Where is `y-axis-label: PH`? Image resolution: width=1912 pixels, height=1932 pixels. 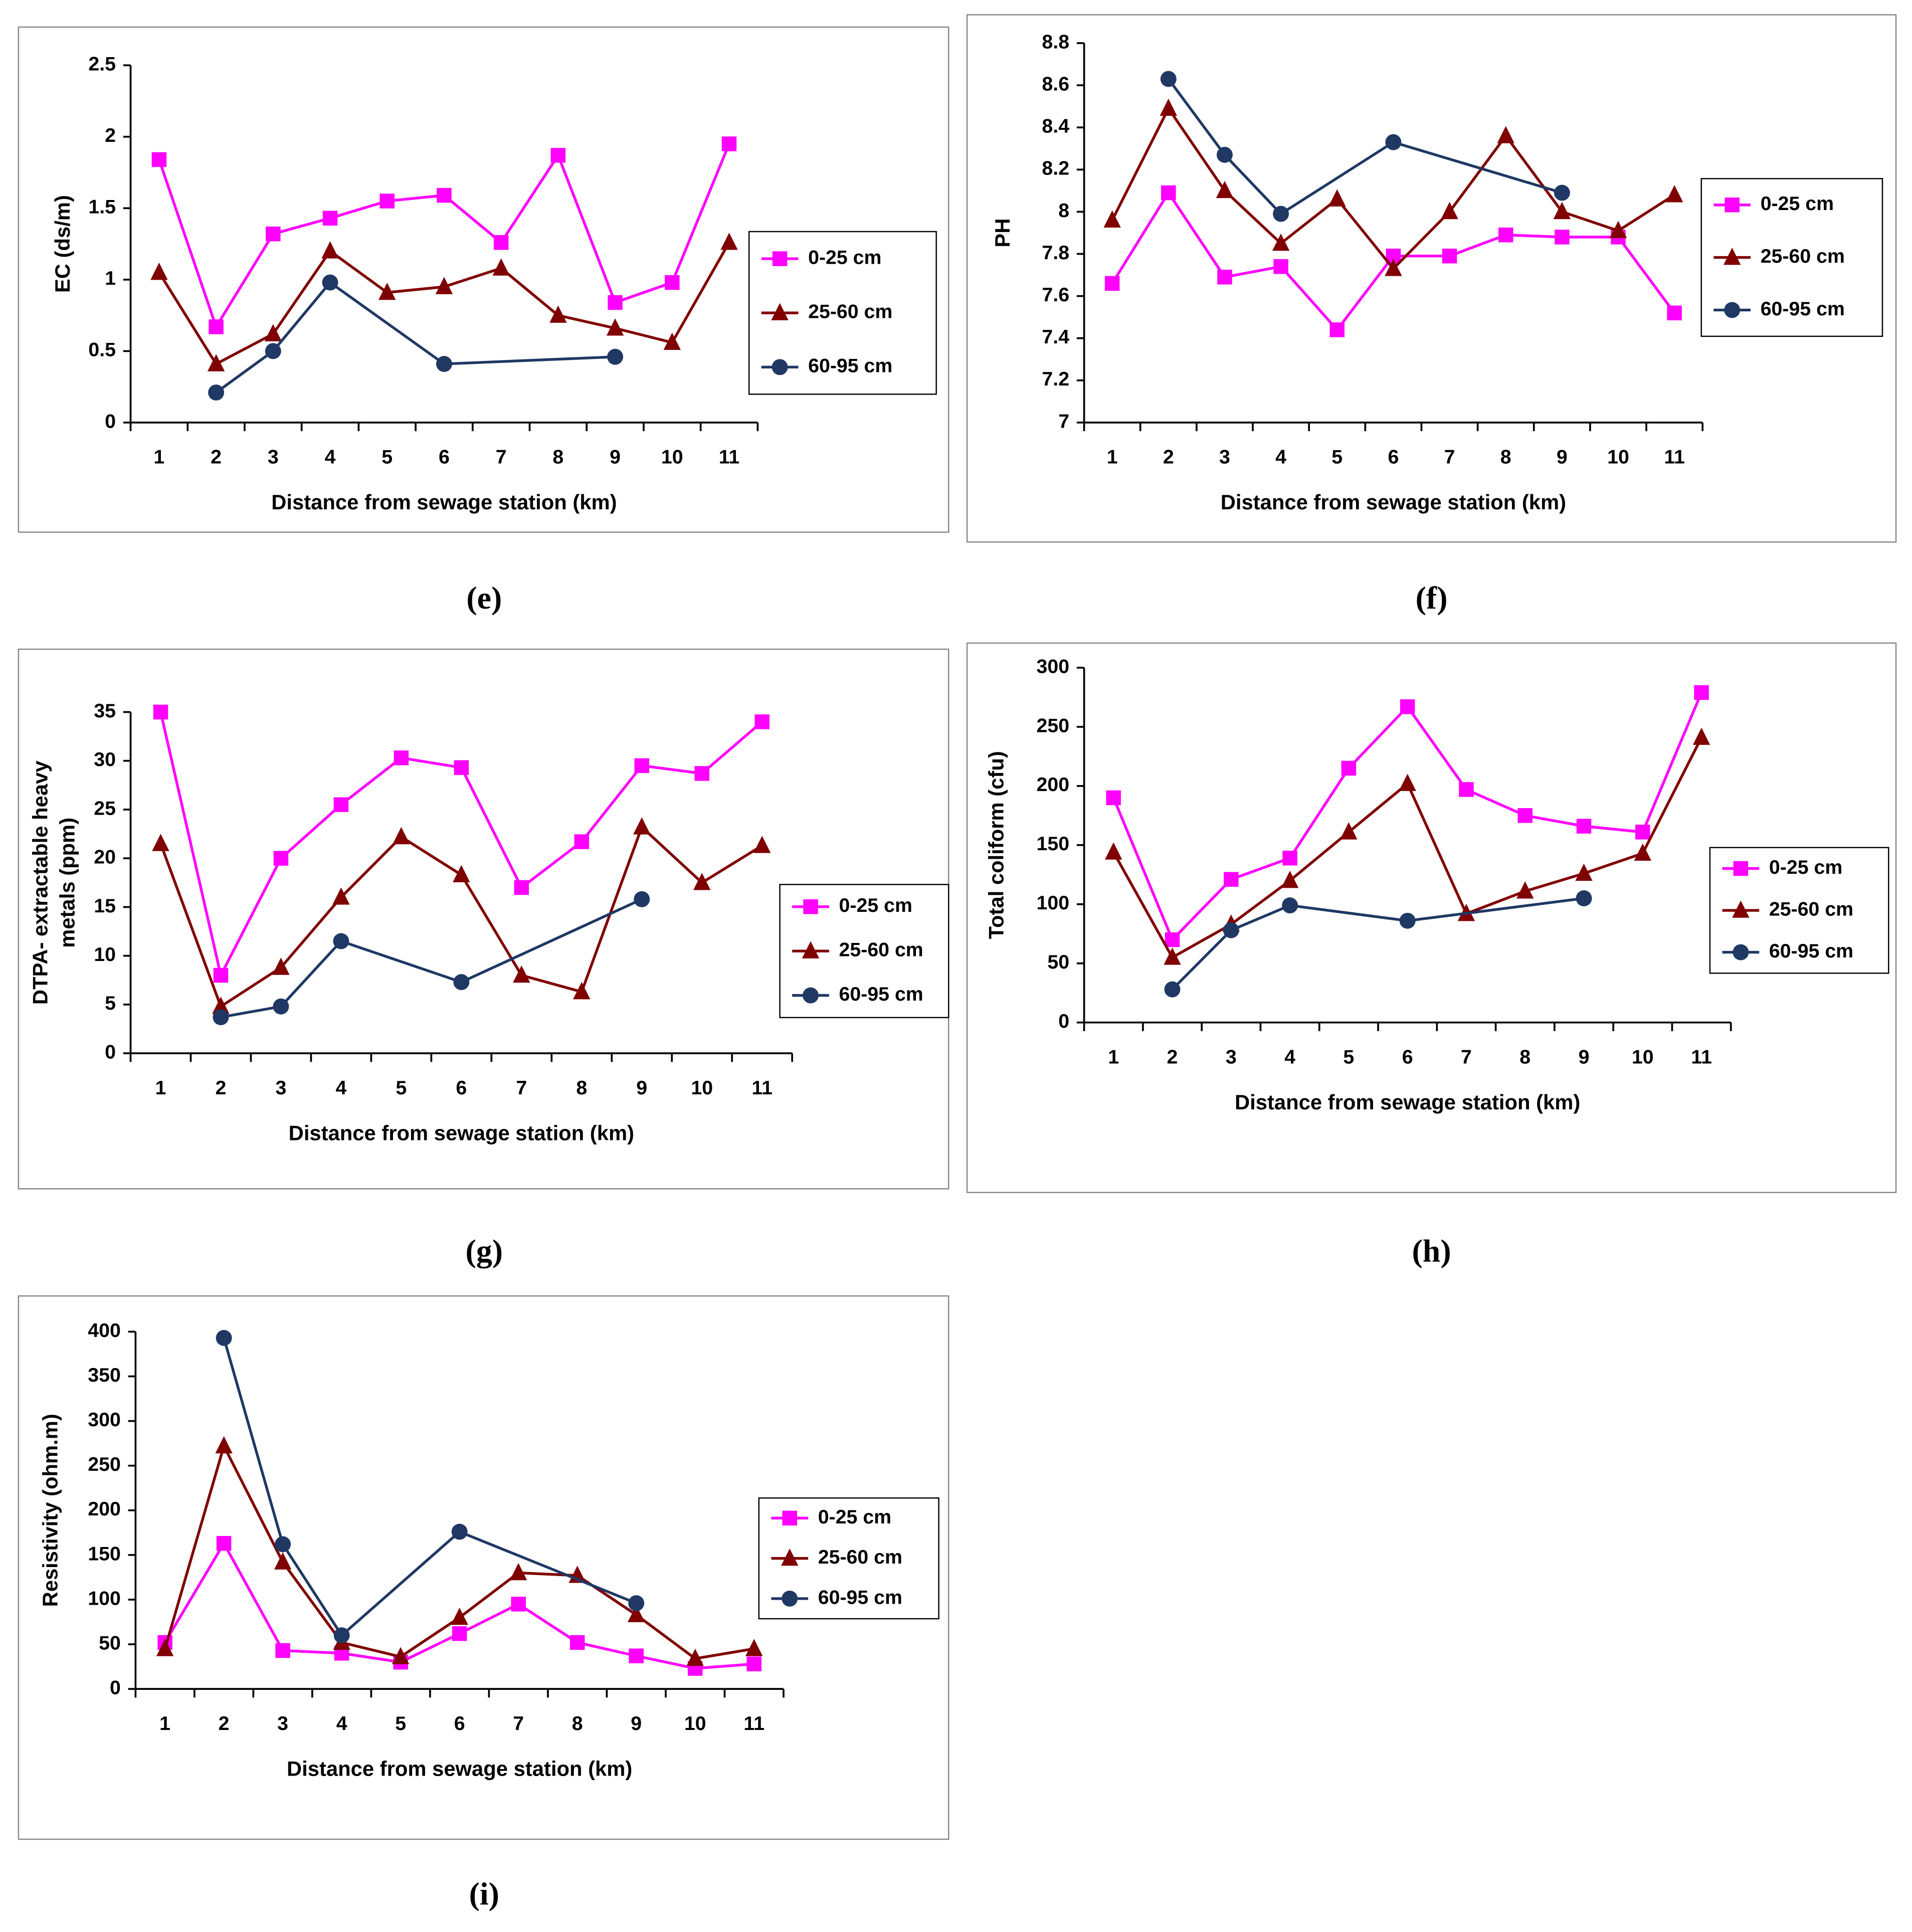 y-axis-label: PH is located at coordinates (1003, 232).